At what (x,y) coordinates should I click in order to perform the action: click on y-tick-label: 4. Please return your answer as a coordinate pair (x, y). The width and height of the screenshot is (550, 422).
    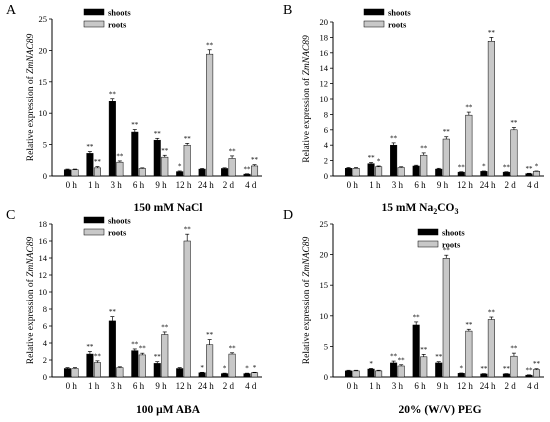
    Looking at the image, I should click on (326, 145).